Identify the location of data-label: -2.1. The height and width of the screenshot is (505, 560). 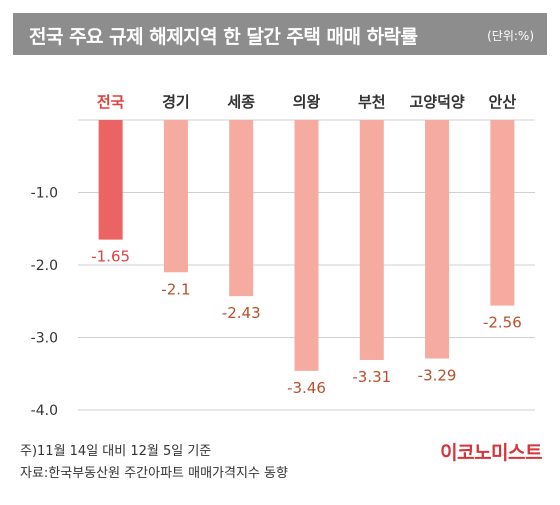
(175, 289).